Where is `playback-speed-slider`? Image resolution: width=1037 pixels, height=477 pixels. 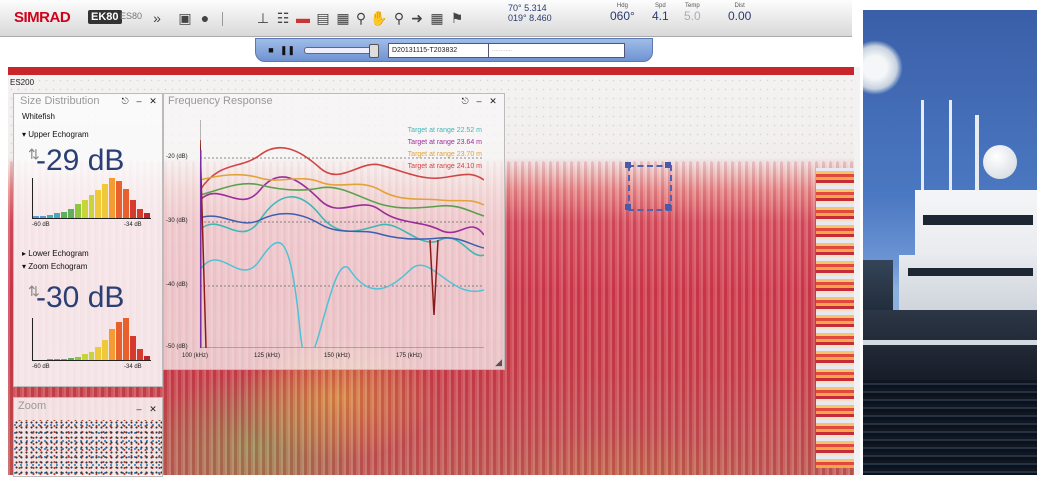 playback-speed-slider is located at coordinates (341, 51).